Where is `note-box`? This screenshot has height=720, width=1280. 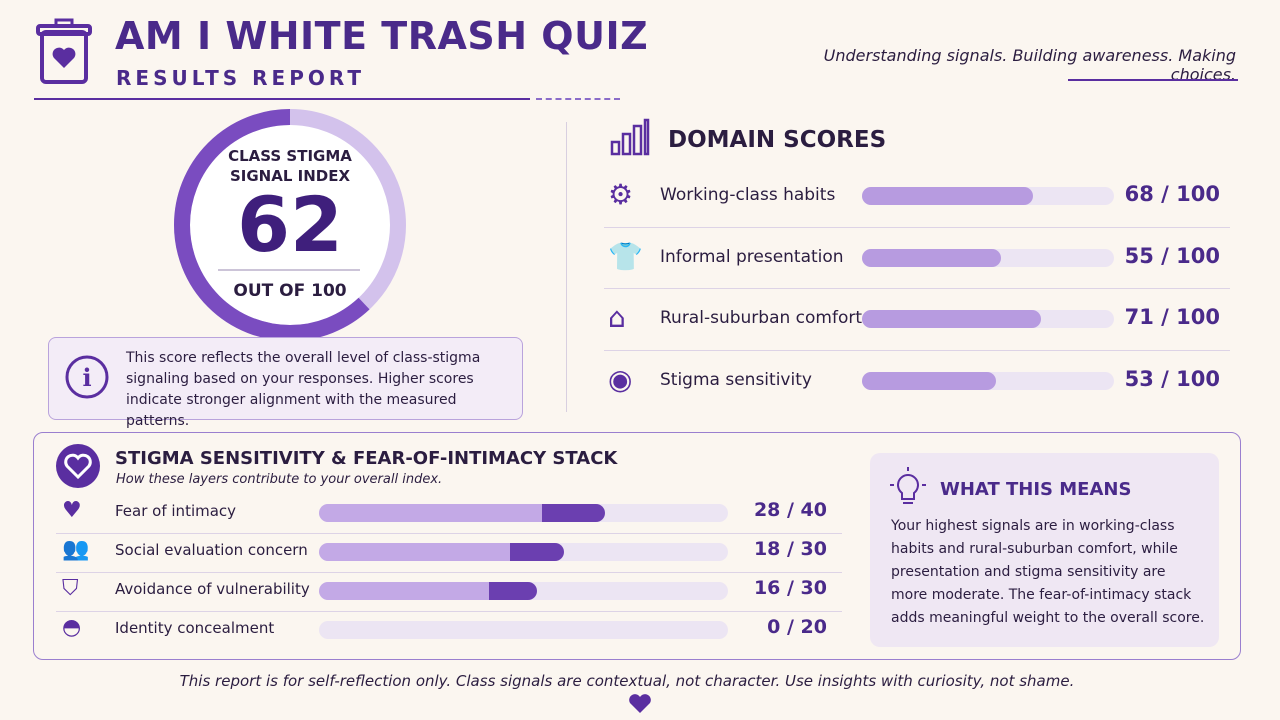
note-box is located at coordinates (285, 378).